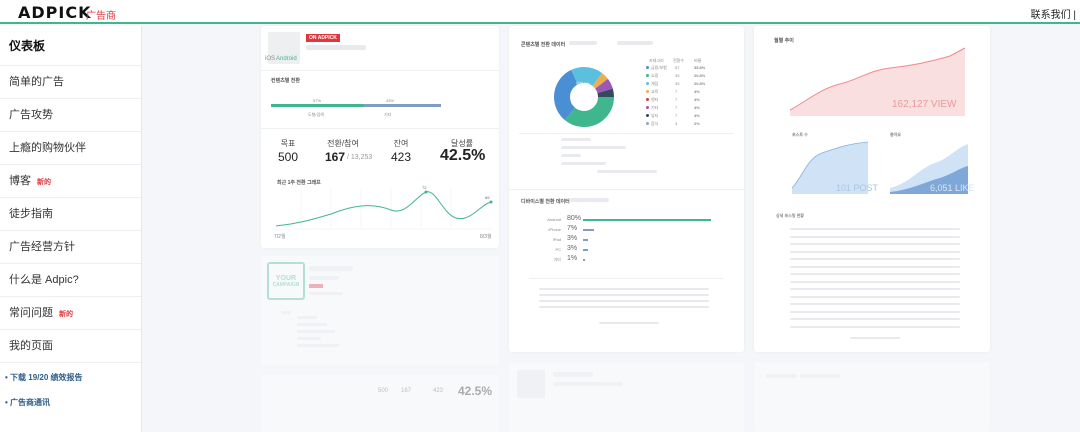  I want to click on post-count-chart, so click(830, 167).